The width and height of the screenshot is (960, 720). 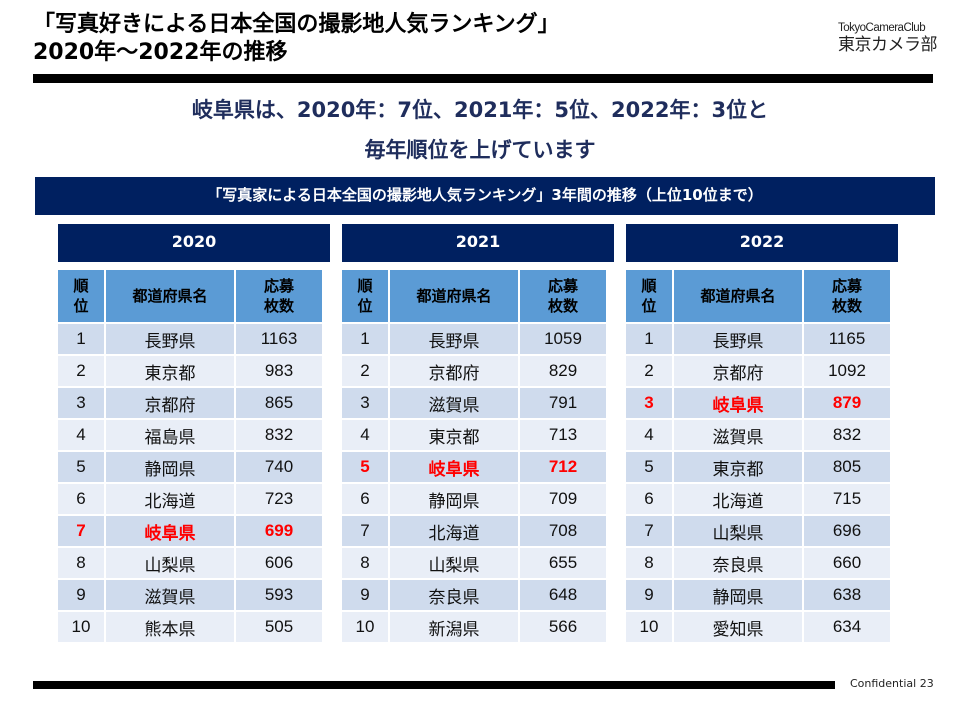 What do you see at coordinates (170, 499) in the screenshot?
I see `prefecture-cell: 北海道` at bounding box center [170, 499].